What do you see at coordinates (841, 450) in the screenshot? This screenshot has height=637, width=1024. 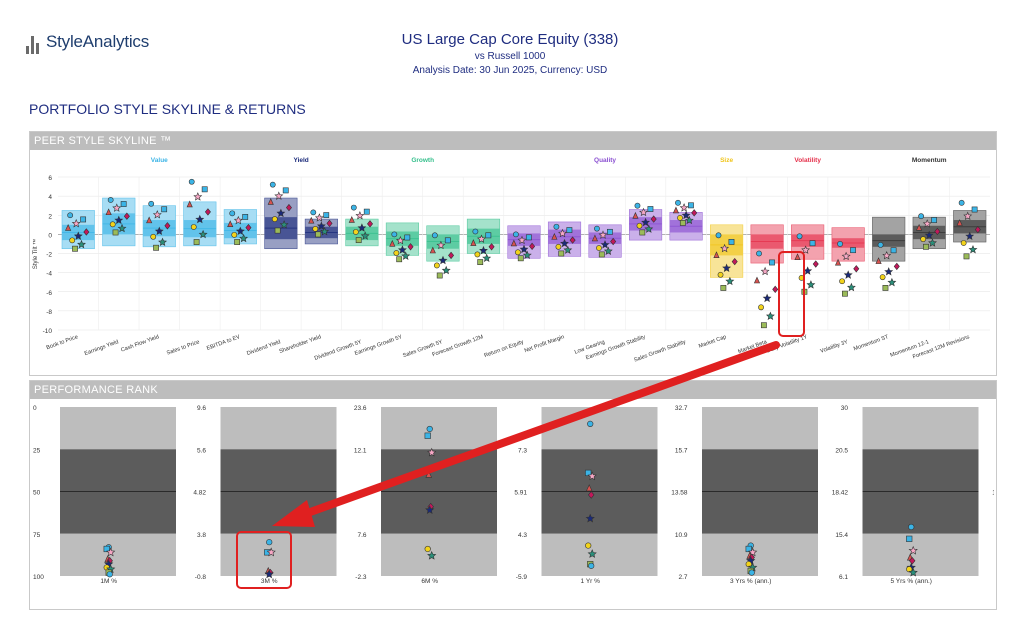 I see `value-tick-label: 20.5` at bounding box center [841, 450].